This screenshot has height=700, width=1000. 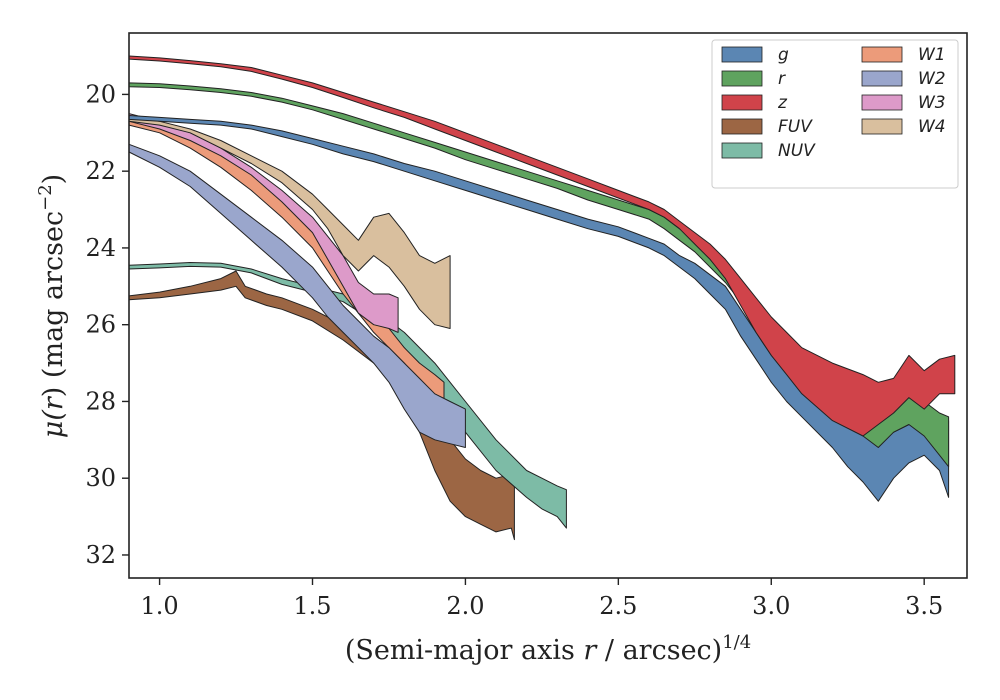 What do you see at coordinates (882, 126) in the screenshot?
I see `legend-swatch-w4` at bounding box center [882, 126].